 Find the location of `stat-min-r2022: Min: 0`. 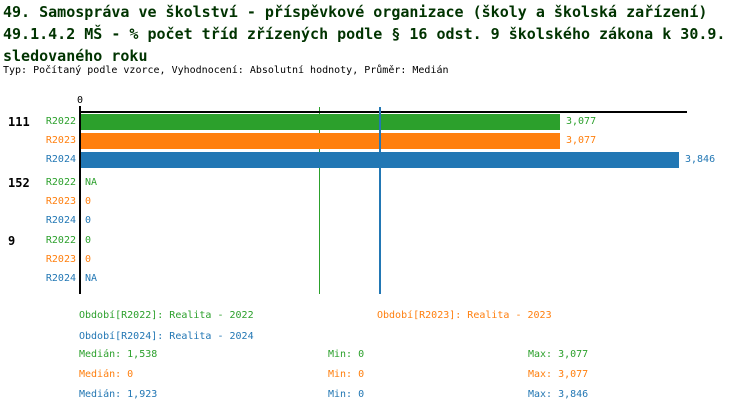

stat-min-r2022: Min: 0 is located at coordinates (346, 354).